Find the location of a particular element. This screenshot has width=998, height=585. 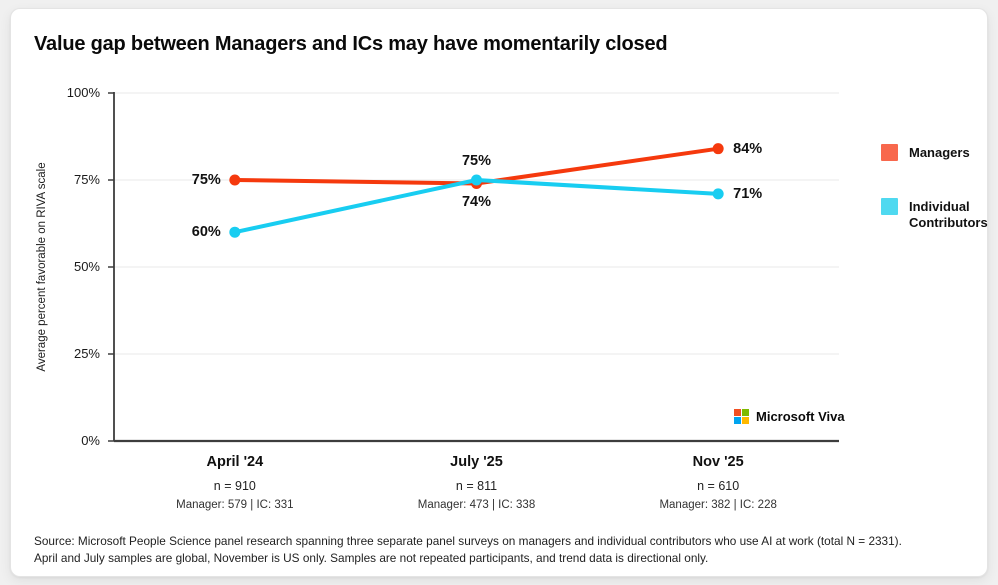

microsoft-logo-square-blue is located at coordinates (737, 420).